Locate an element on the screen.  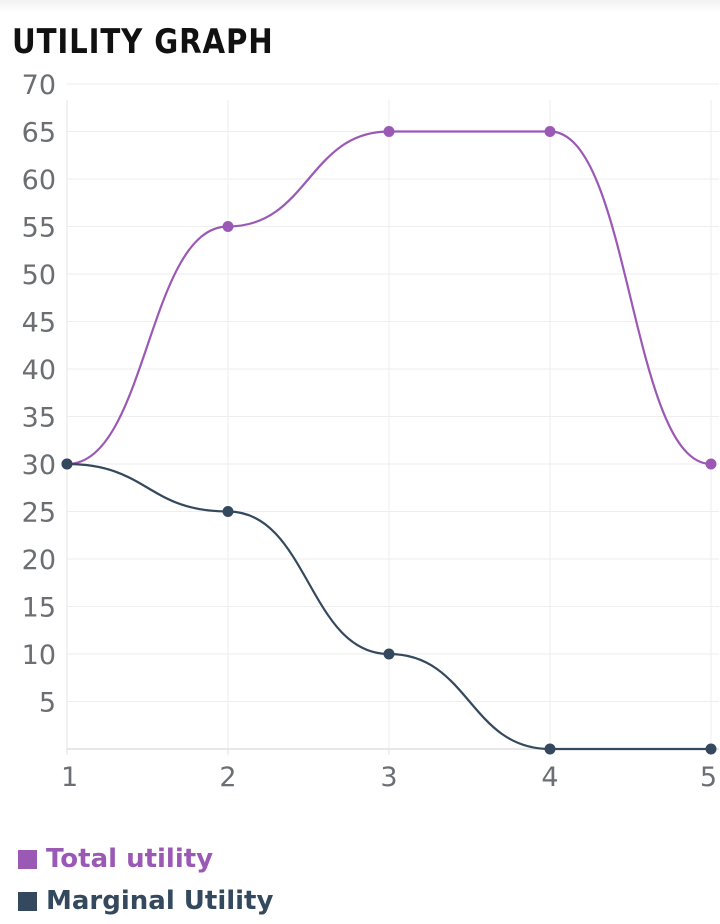
x-tick-label: 3 is located at coordinates (388, 777).